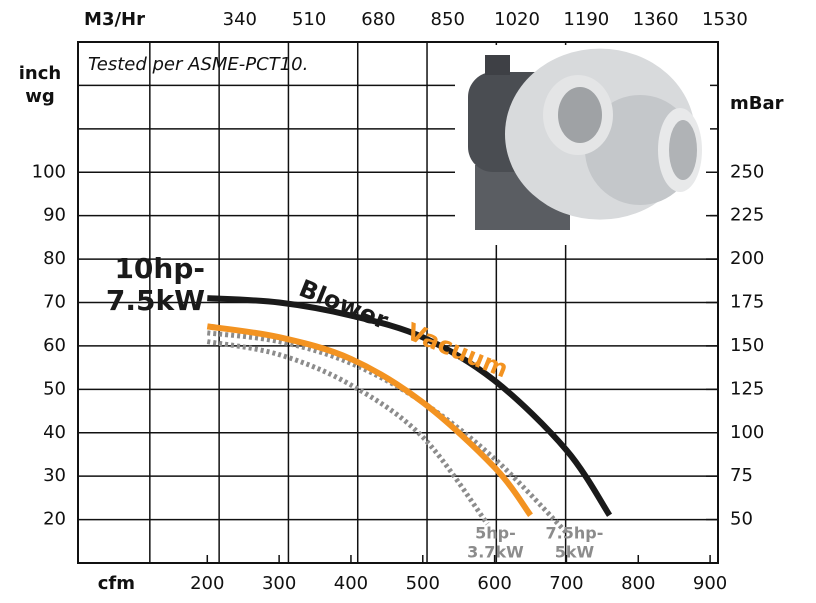 The width and height of the screenshot is (816, 603). What do you see at coordinates (423, 583) in the screenshot?
I see `x-tick-label: 500` at bounding box center [423, 583].